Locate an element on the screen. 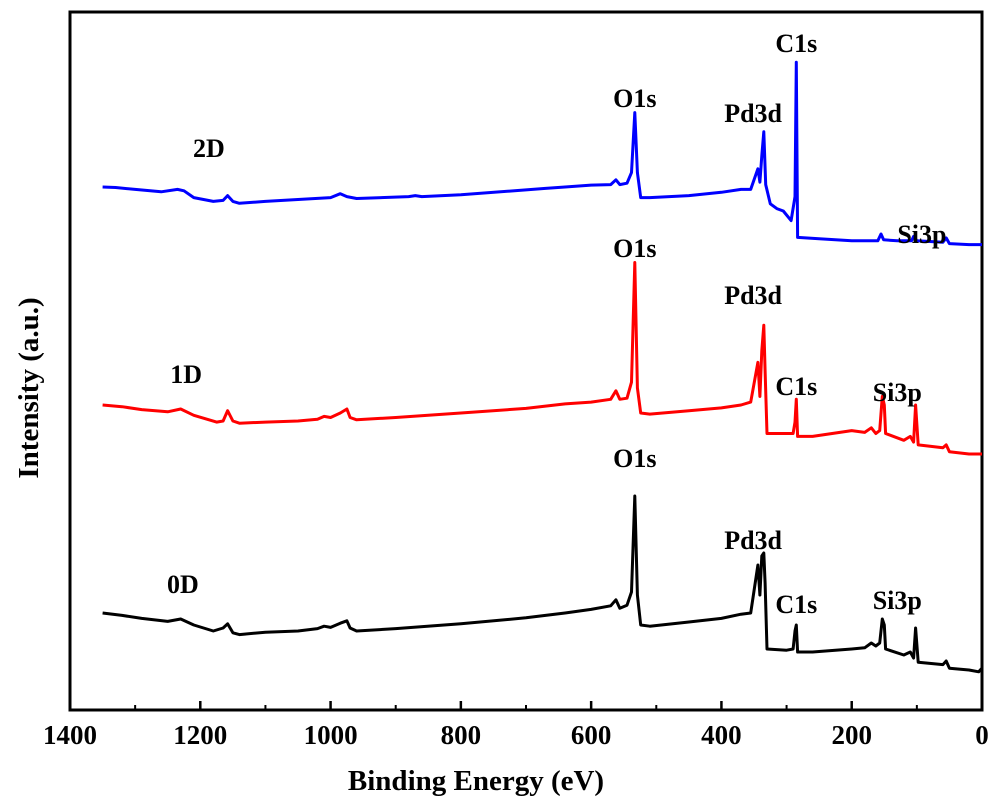  x-tick-label-200: 200 is located at coordinates (851, 735).